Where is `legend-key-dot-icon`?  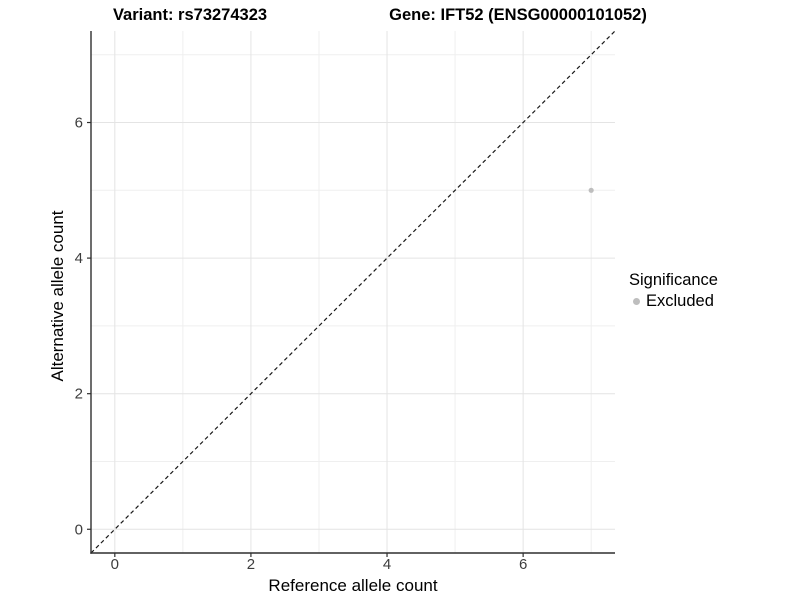 legend-key-dot-icon is located at coordinates (636, 301).